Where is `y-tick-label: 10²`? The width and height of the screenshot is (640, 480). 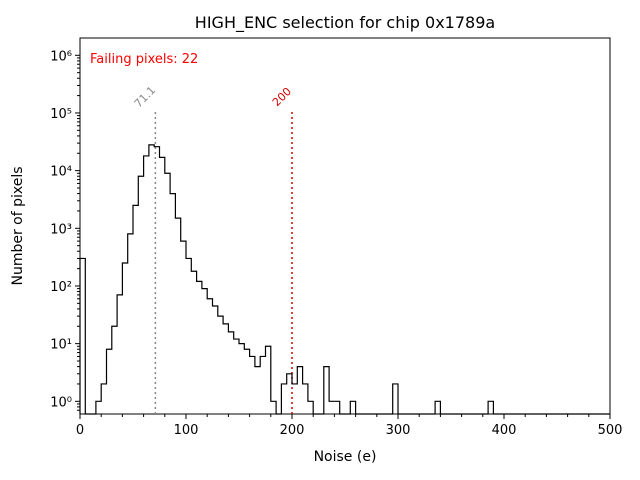 y-tick-label: 10² is located at coordinates (61, 287).